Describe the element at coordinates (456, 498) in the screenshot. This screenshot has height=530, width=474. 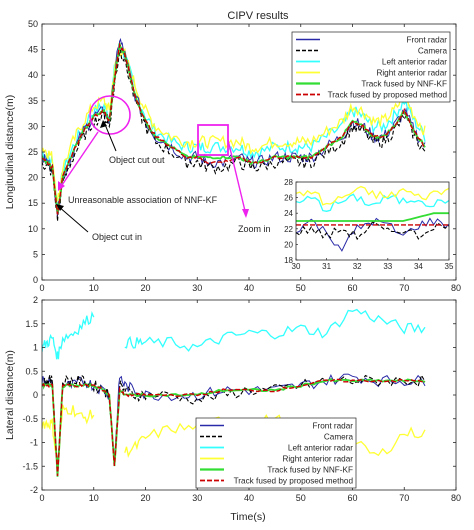
I see `bottom-xtick-label: 80` at that location.